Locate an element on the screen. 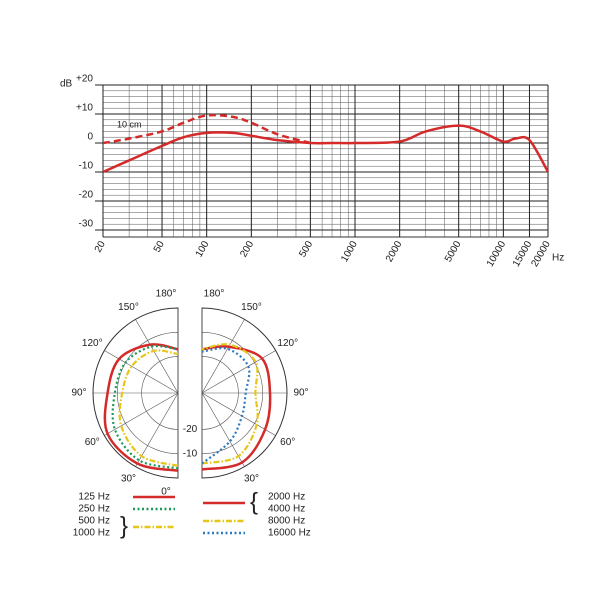  legend-brace: { is located at coordinates (254, 501).